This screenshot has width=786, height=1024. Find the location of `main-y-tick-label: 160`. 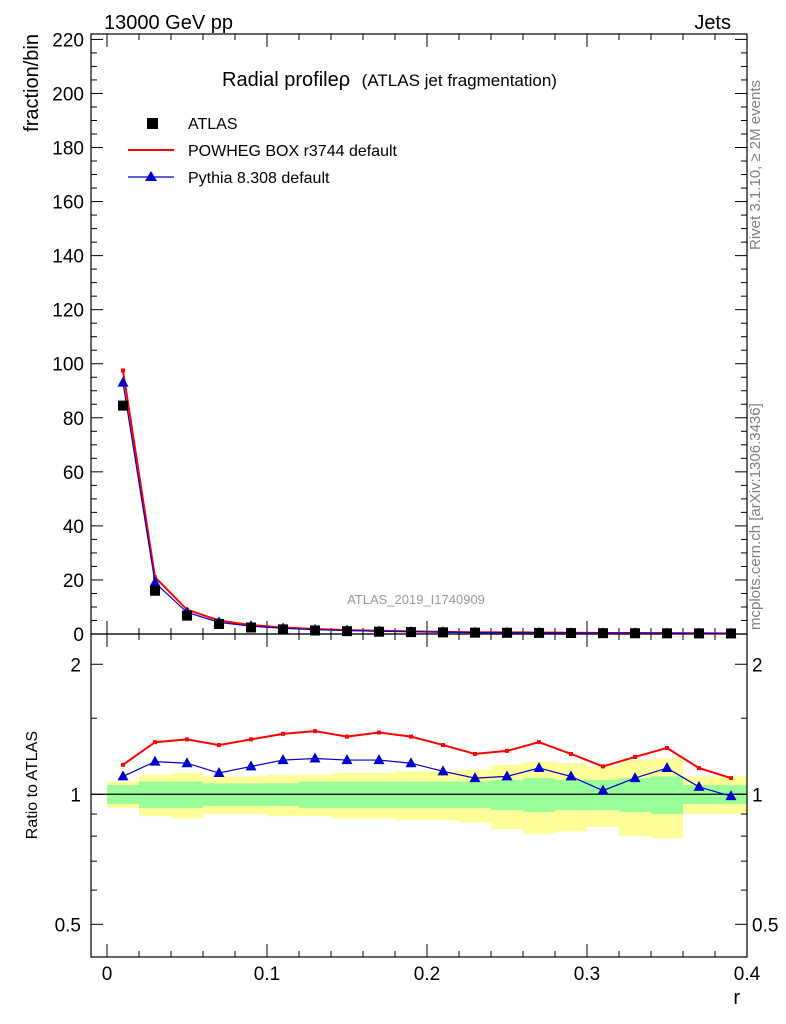

main-y-tick-label: 160 is located at coordinates (68, 203).